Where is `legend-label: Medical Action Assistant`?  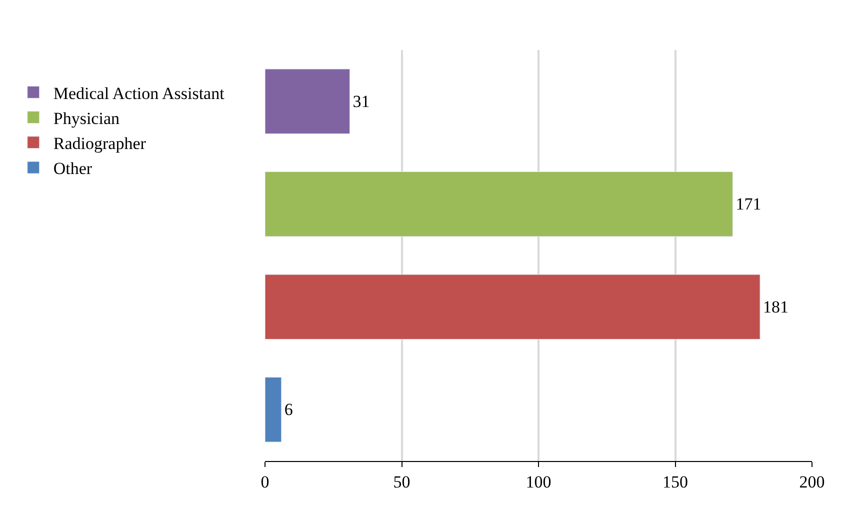
legend-label: Medical Action Assistant is located at coordinates (139, 93).